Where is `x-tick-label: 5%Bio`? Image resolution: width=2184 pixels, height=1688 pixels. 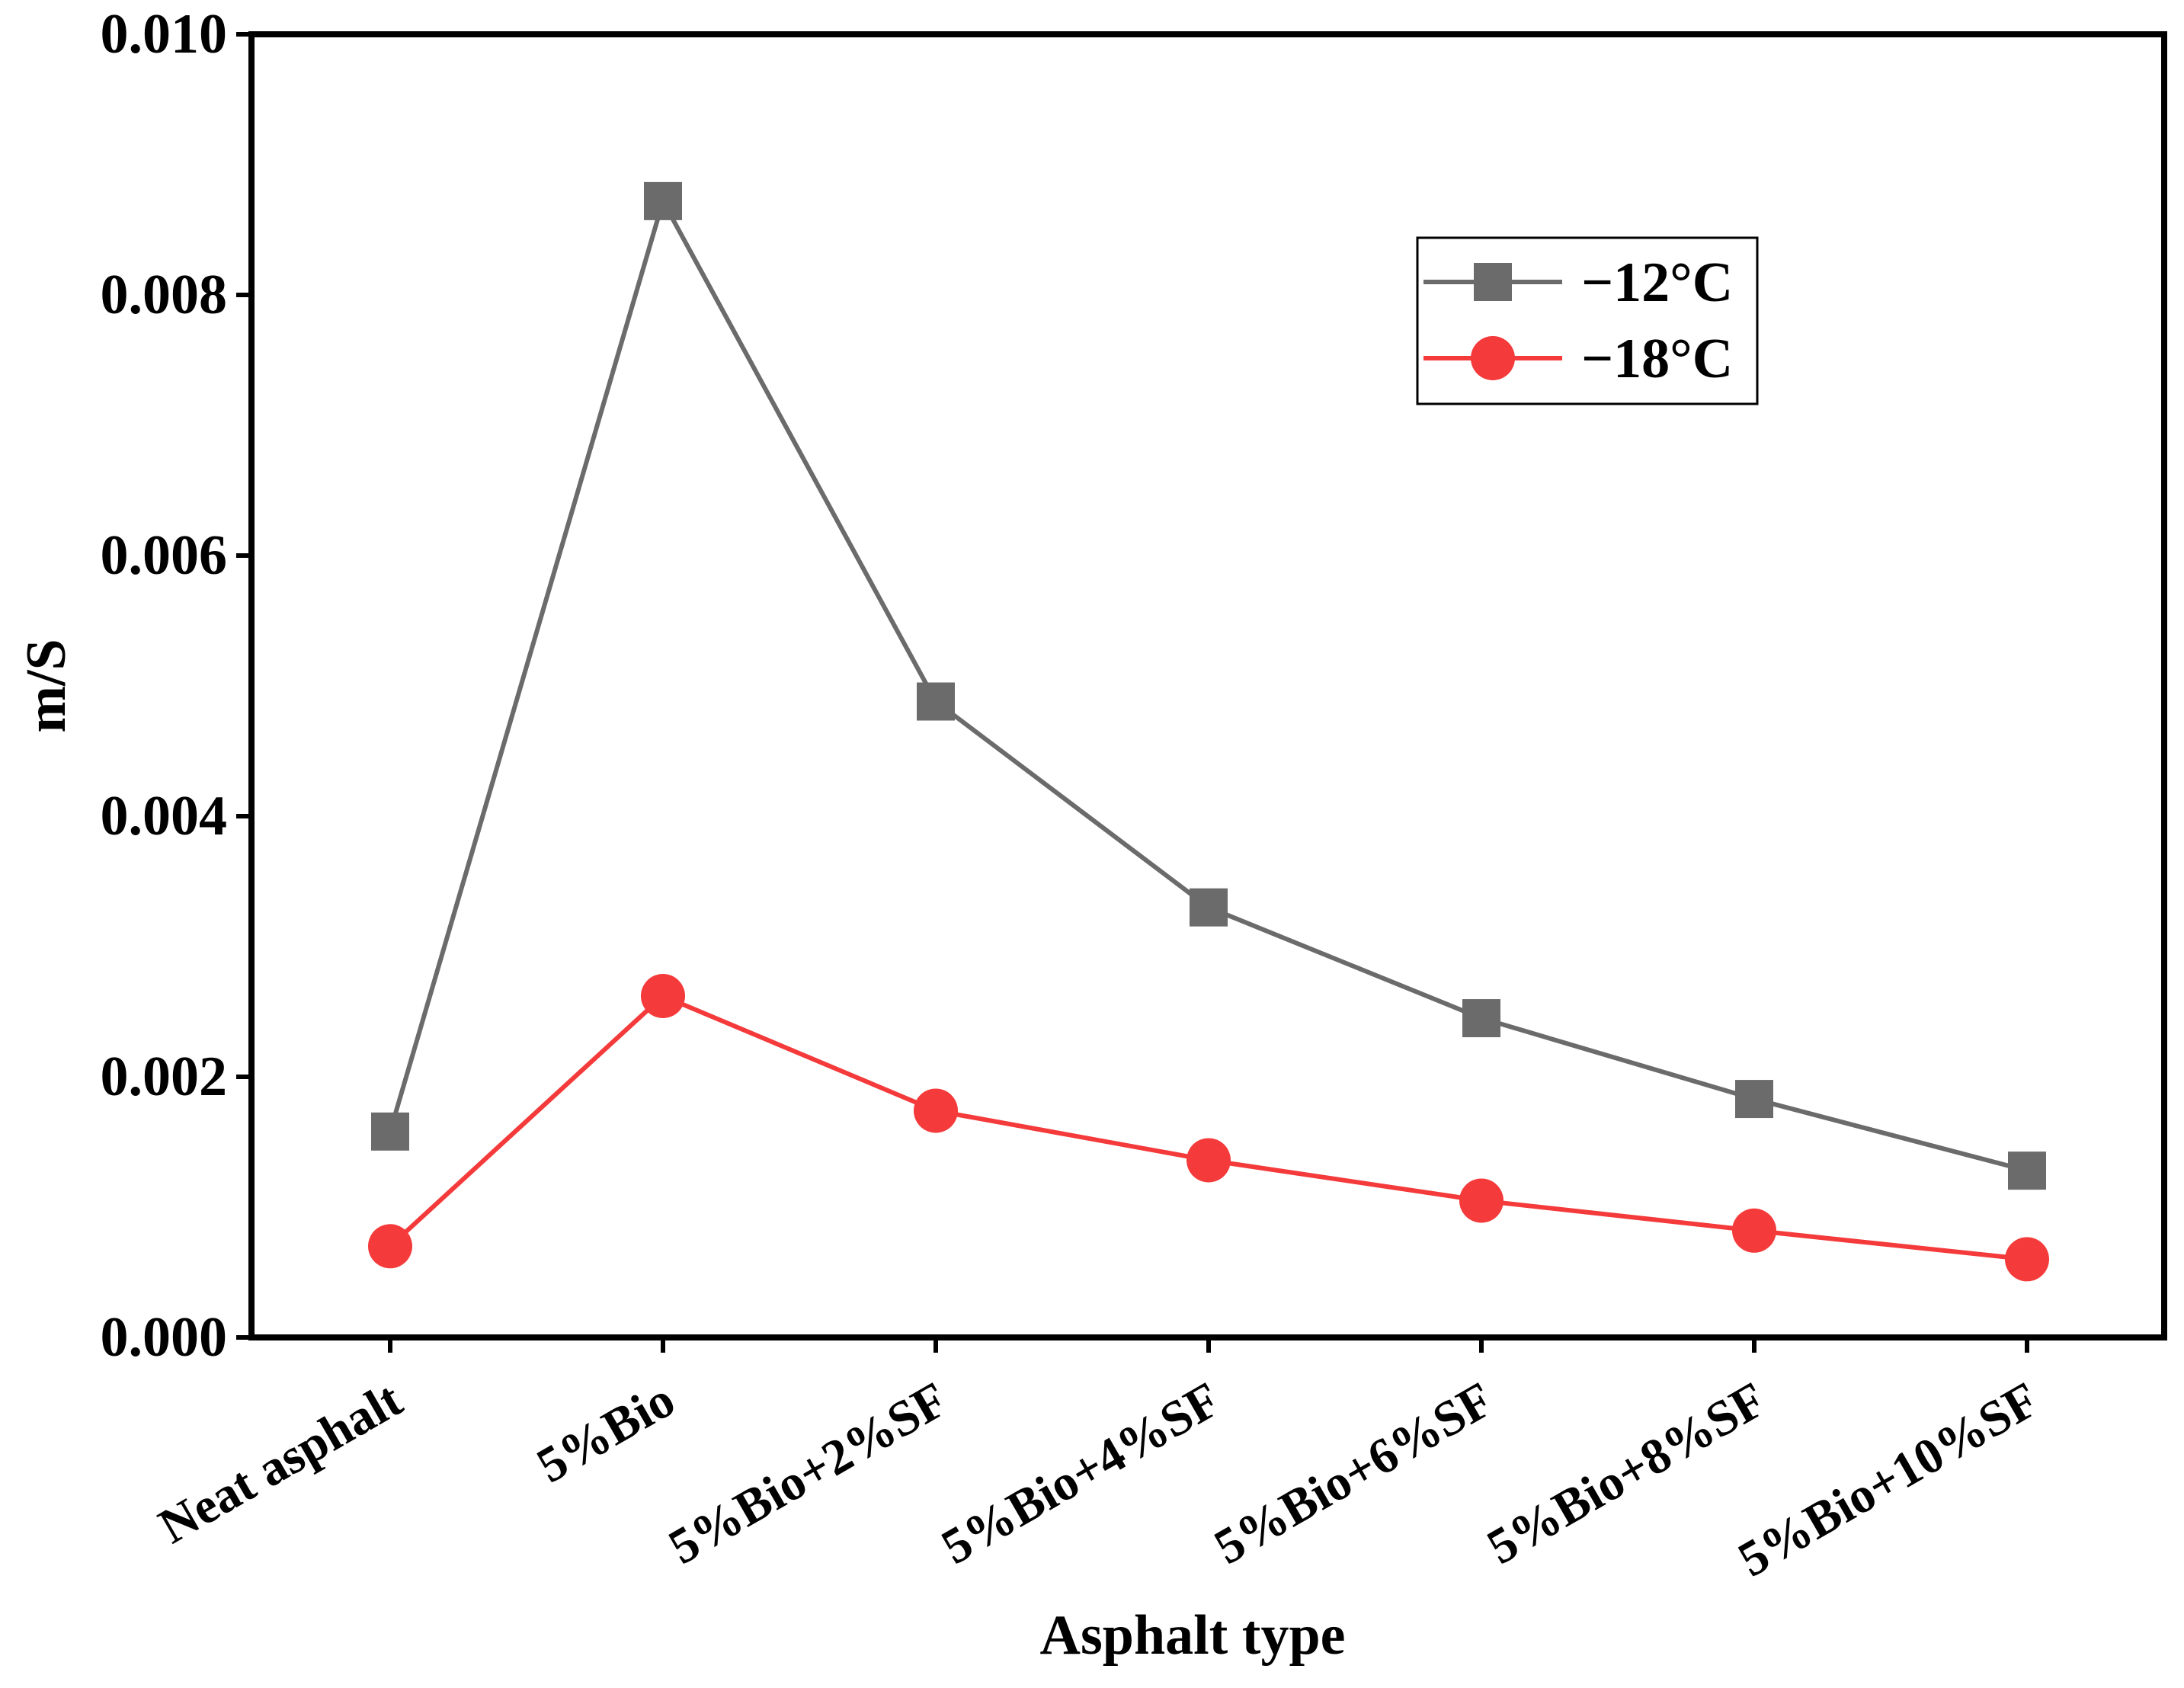
x-tick-label: 5%Bio is located at coordinates (606, 1433).